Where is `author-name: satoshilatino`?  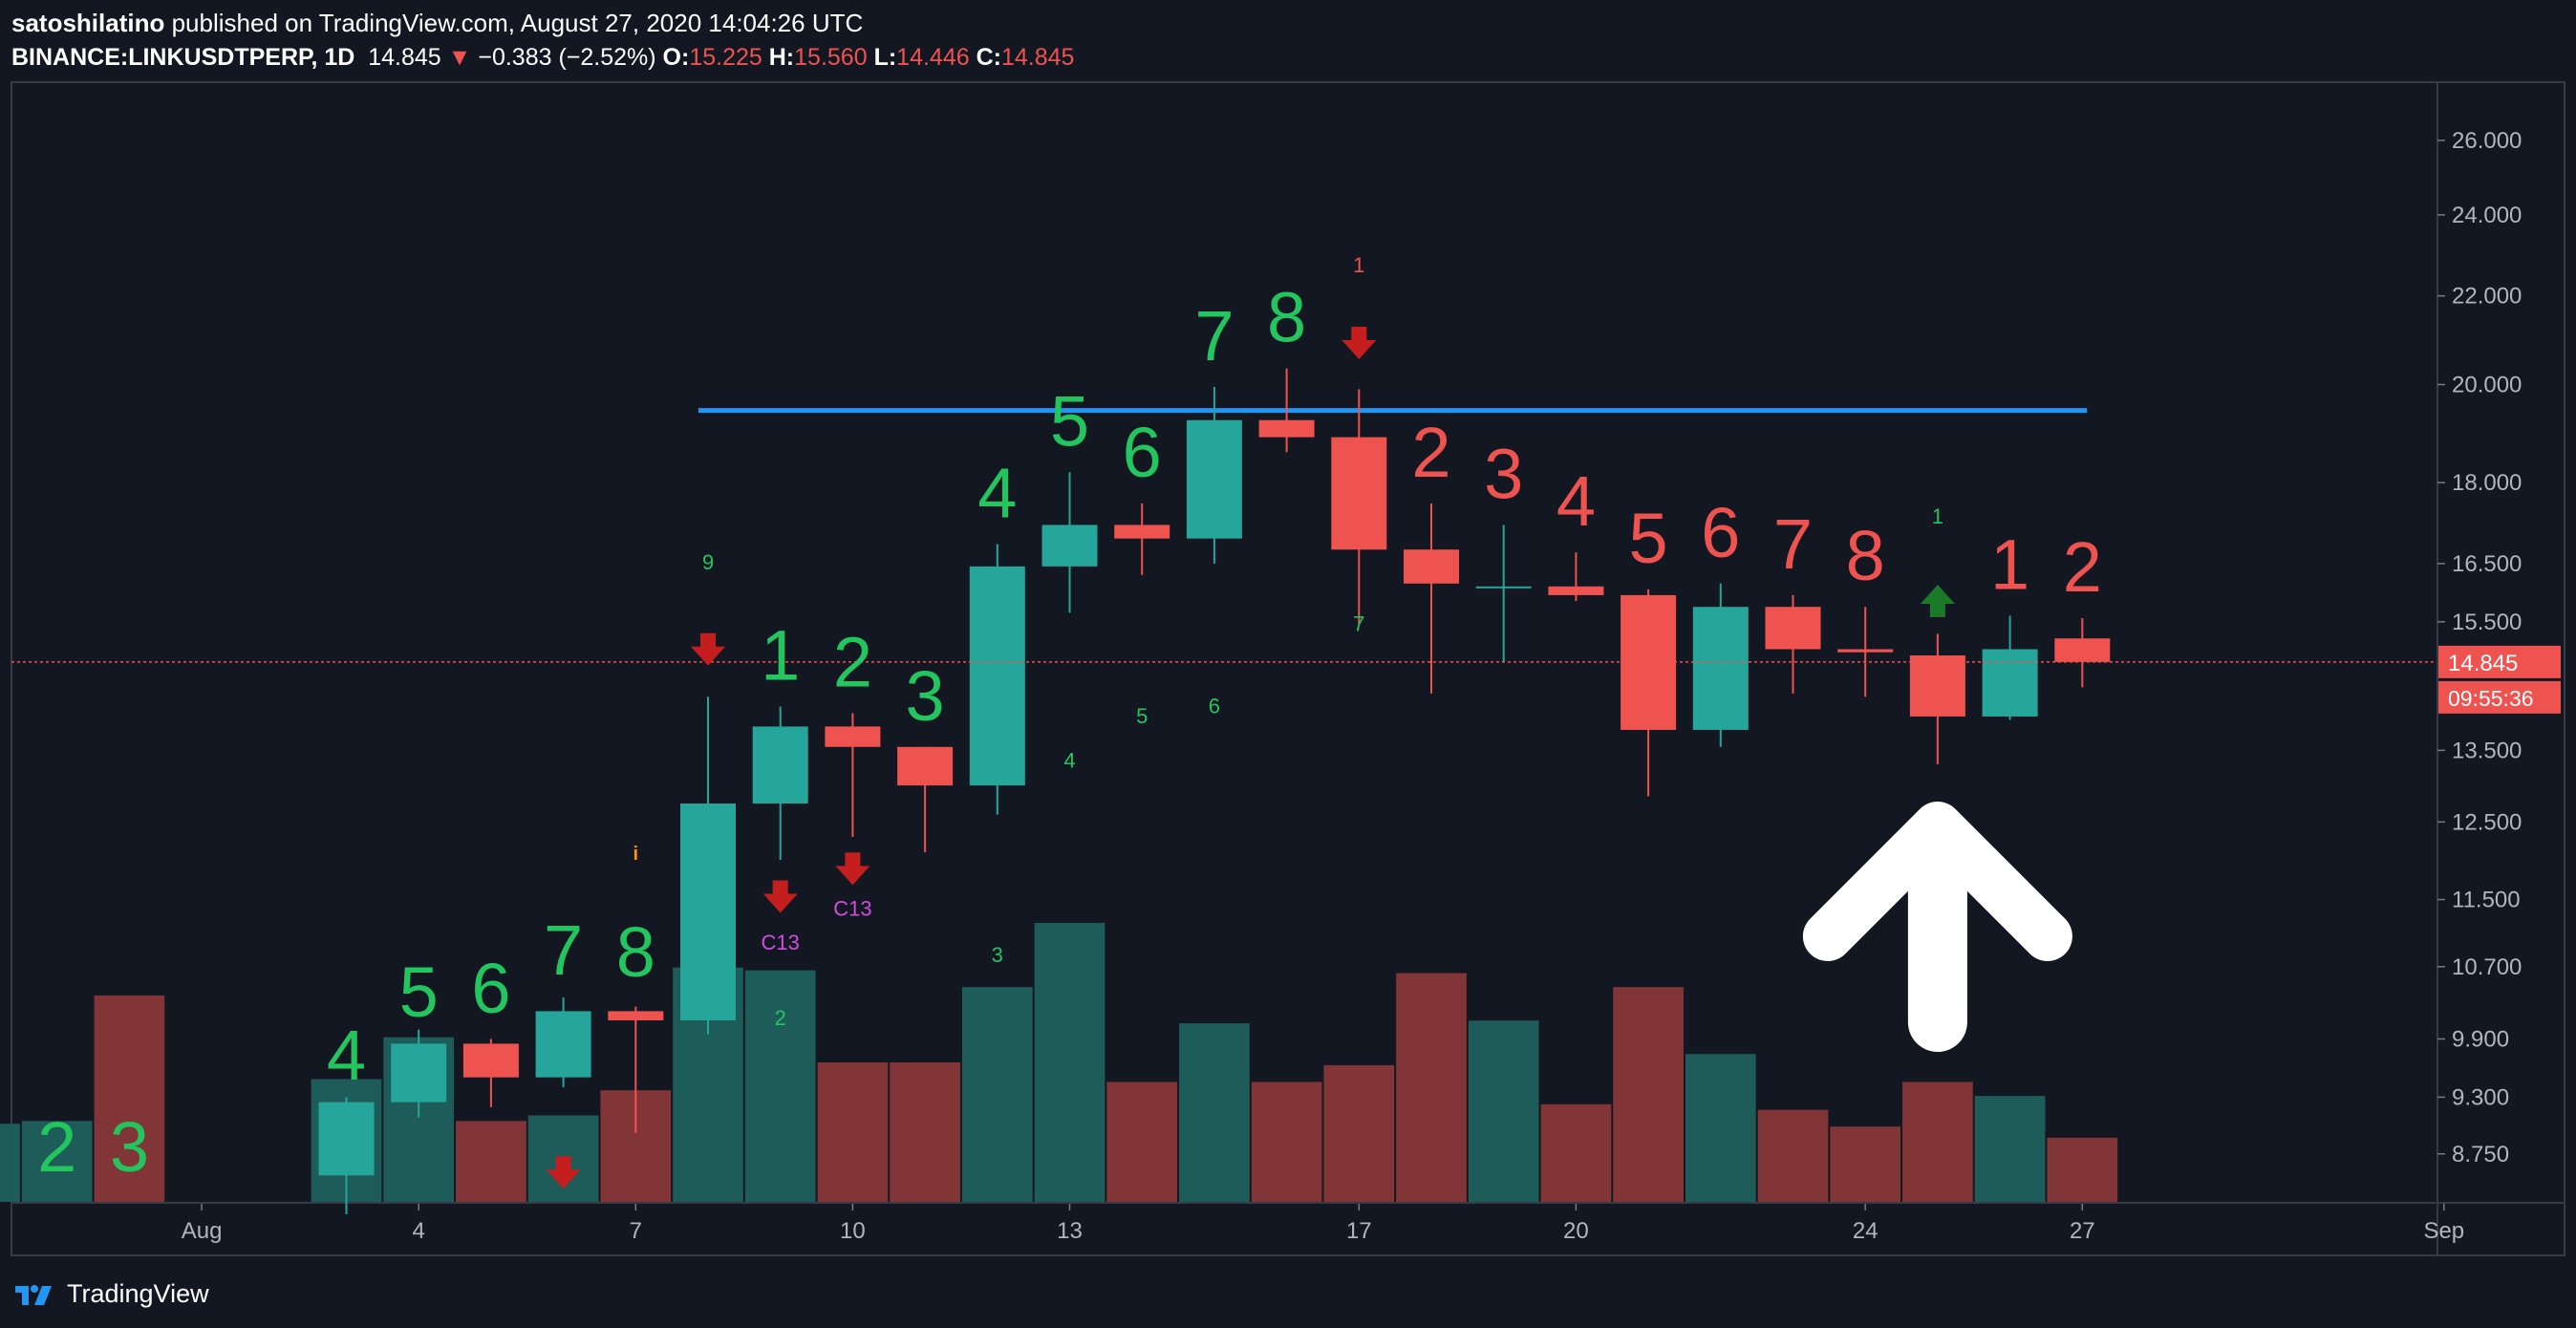 author-name: satoshilatino is located at coordinates (88, 23).